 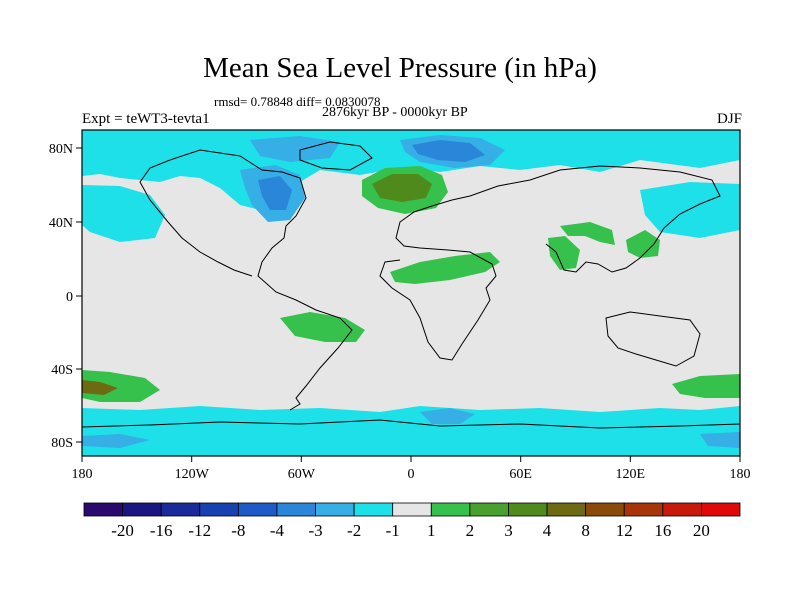 What do you see at coordinates (122, 530) in the screenshot?
I see `colorbar-label: -20` at bounding box center [122, 530].